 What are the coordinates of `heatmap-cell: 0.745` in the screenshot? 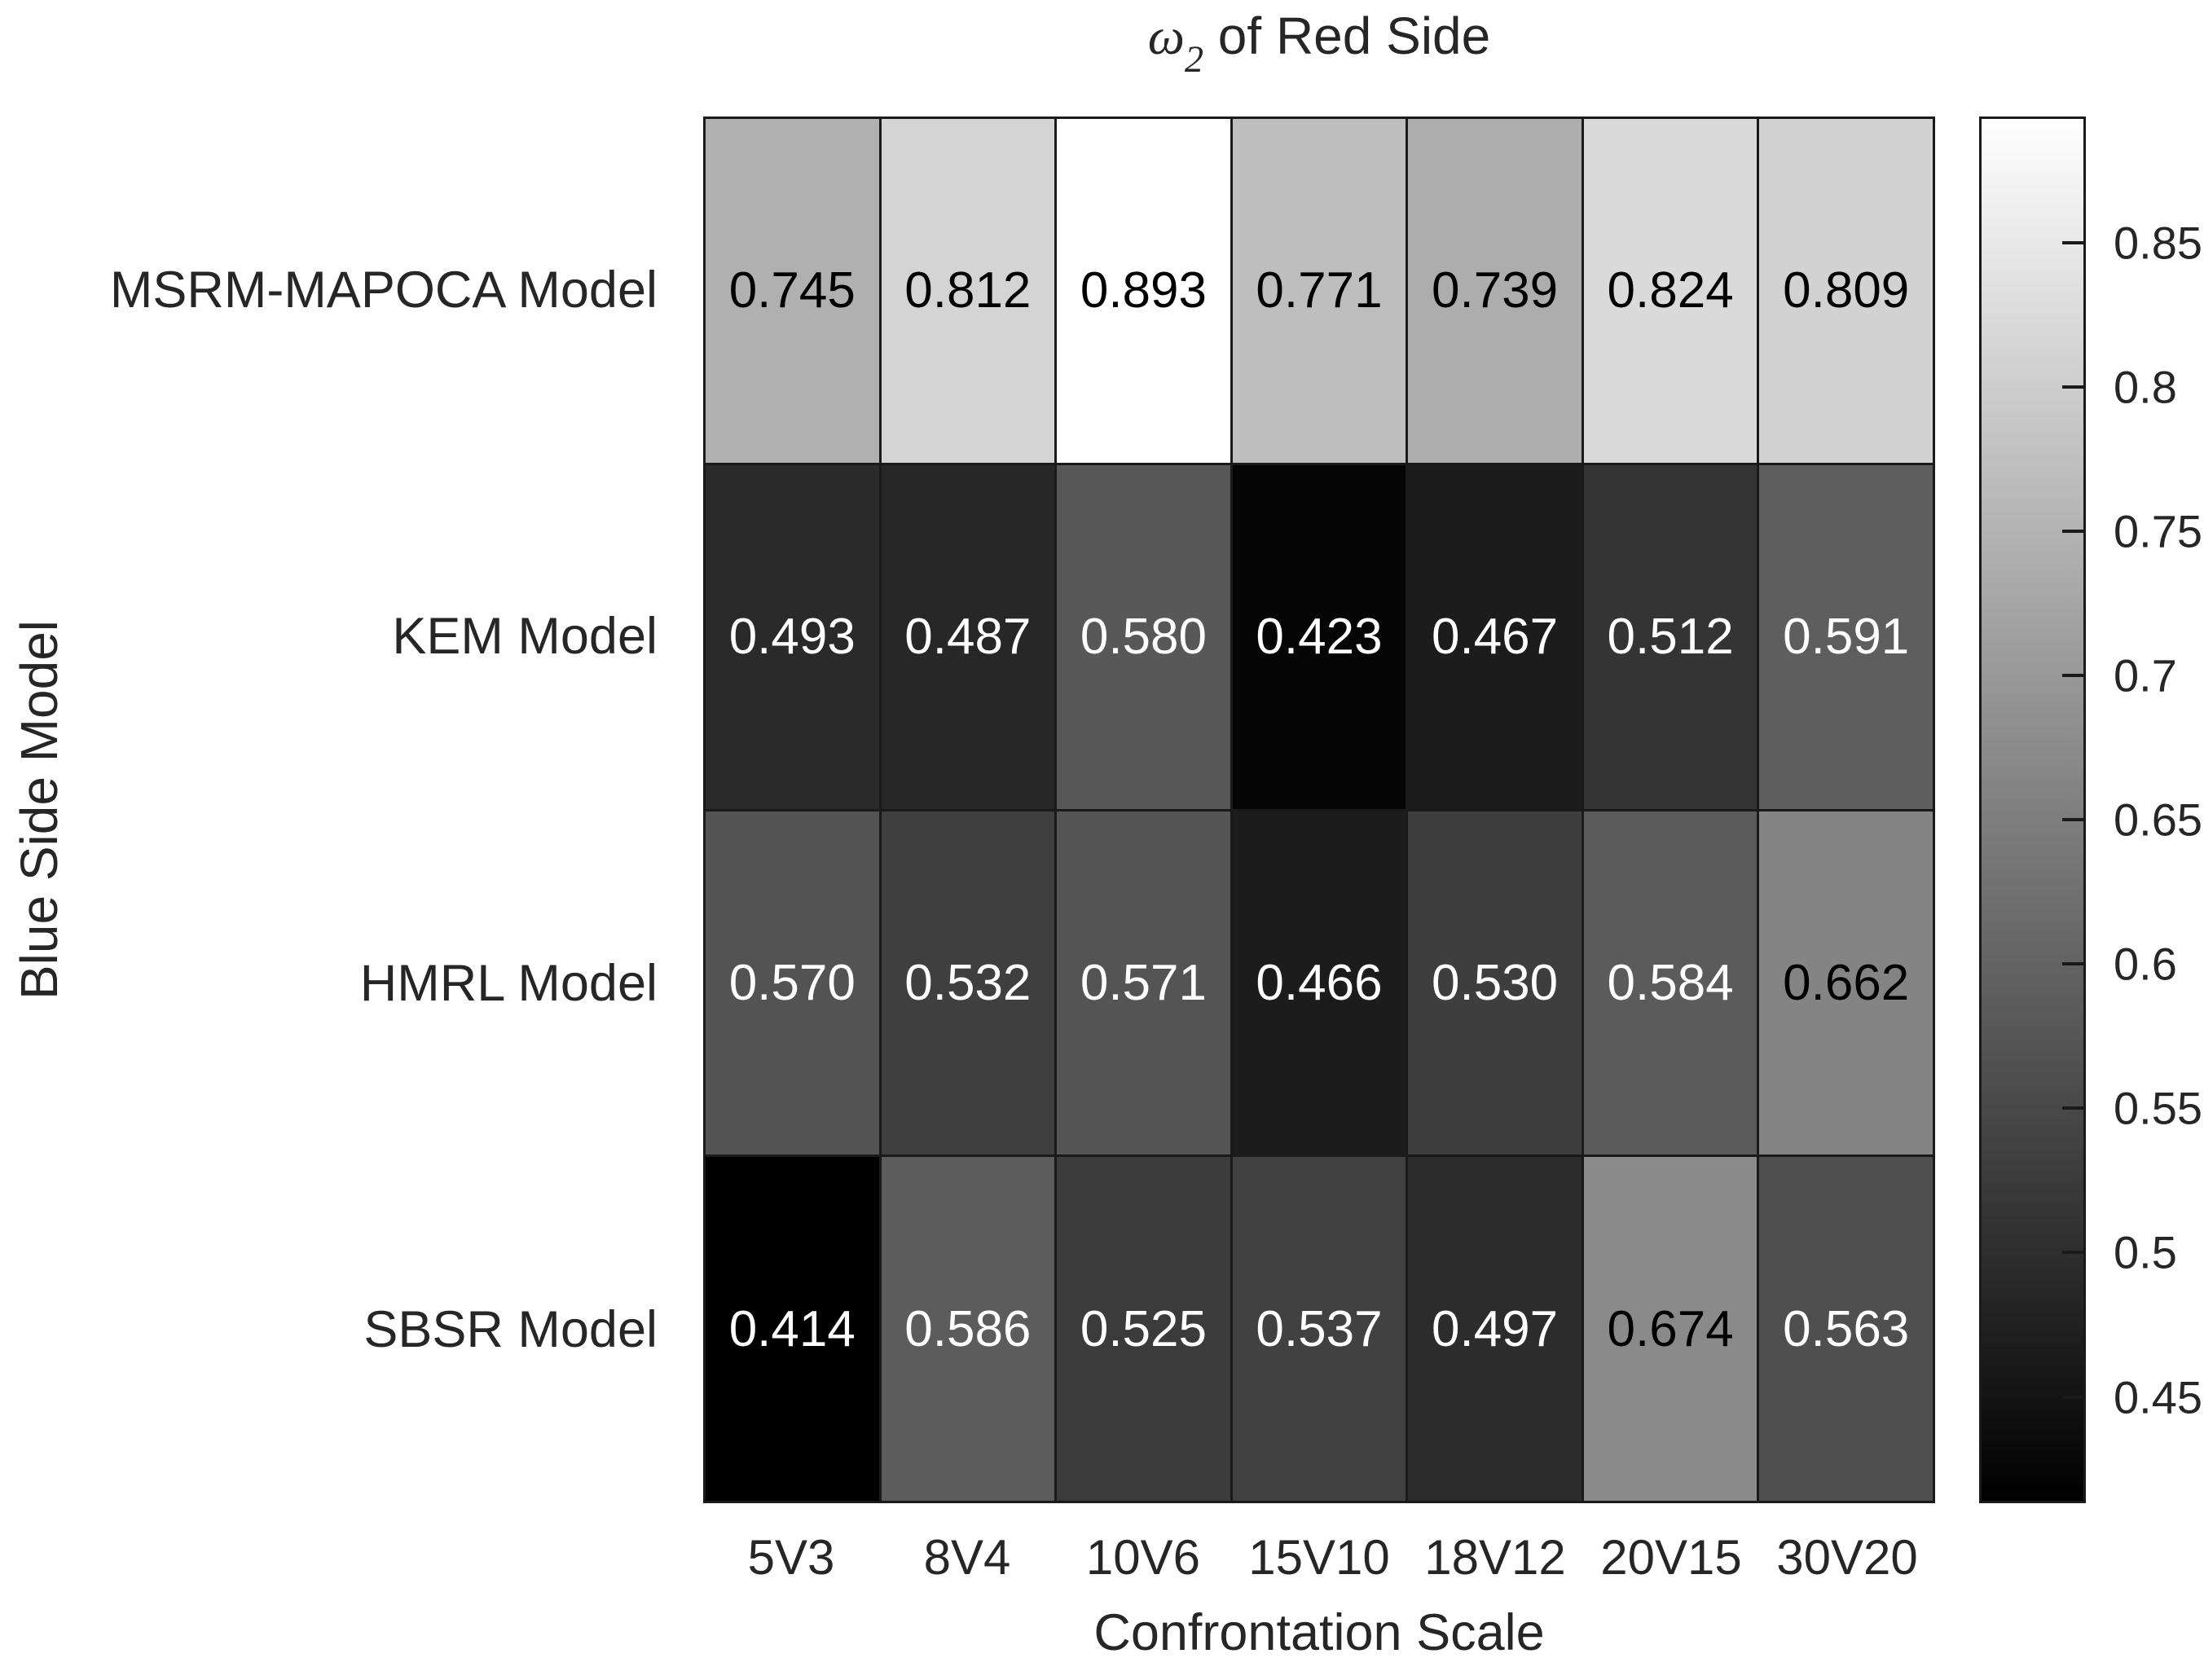 It's located at (792, 291).